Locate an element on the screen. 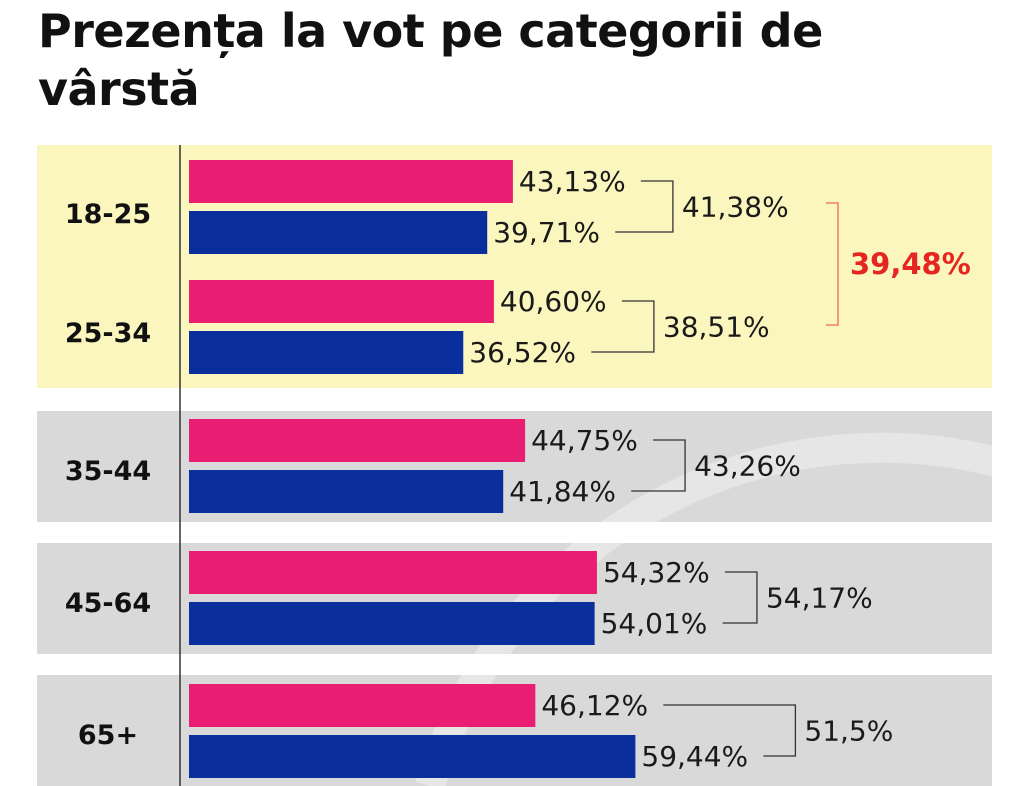  chart-title: Prezența la vot pe categorii de vârstă is located at coordinates (430, 60).